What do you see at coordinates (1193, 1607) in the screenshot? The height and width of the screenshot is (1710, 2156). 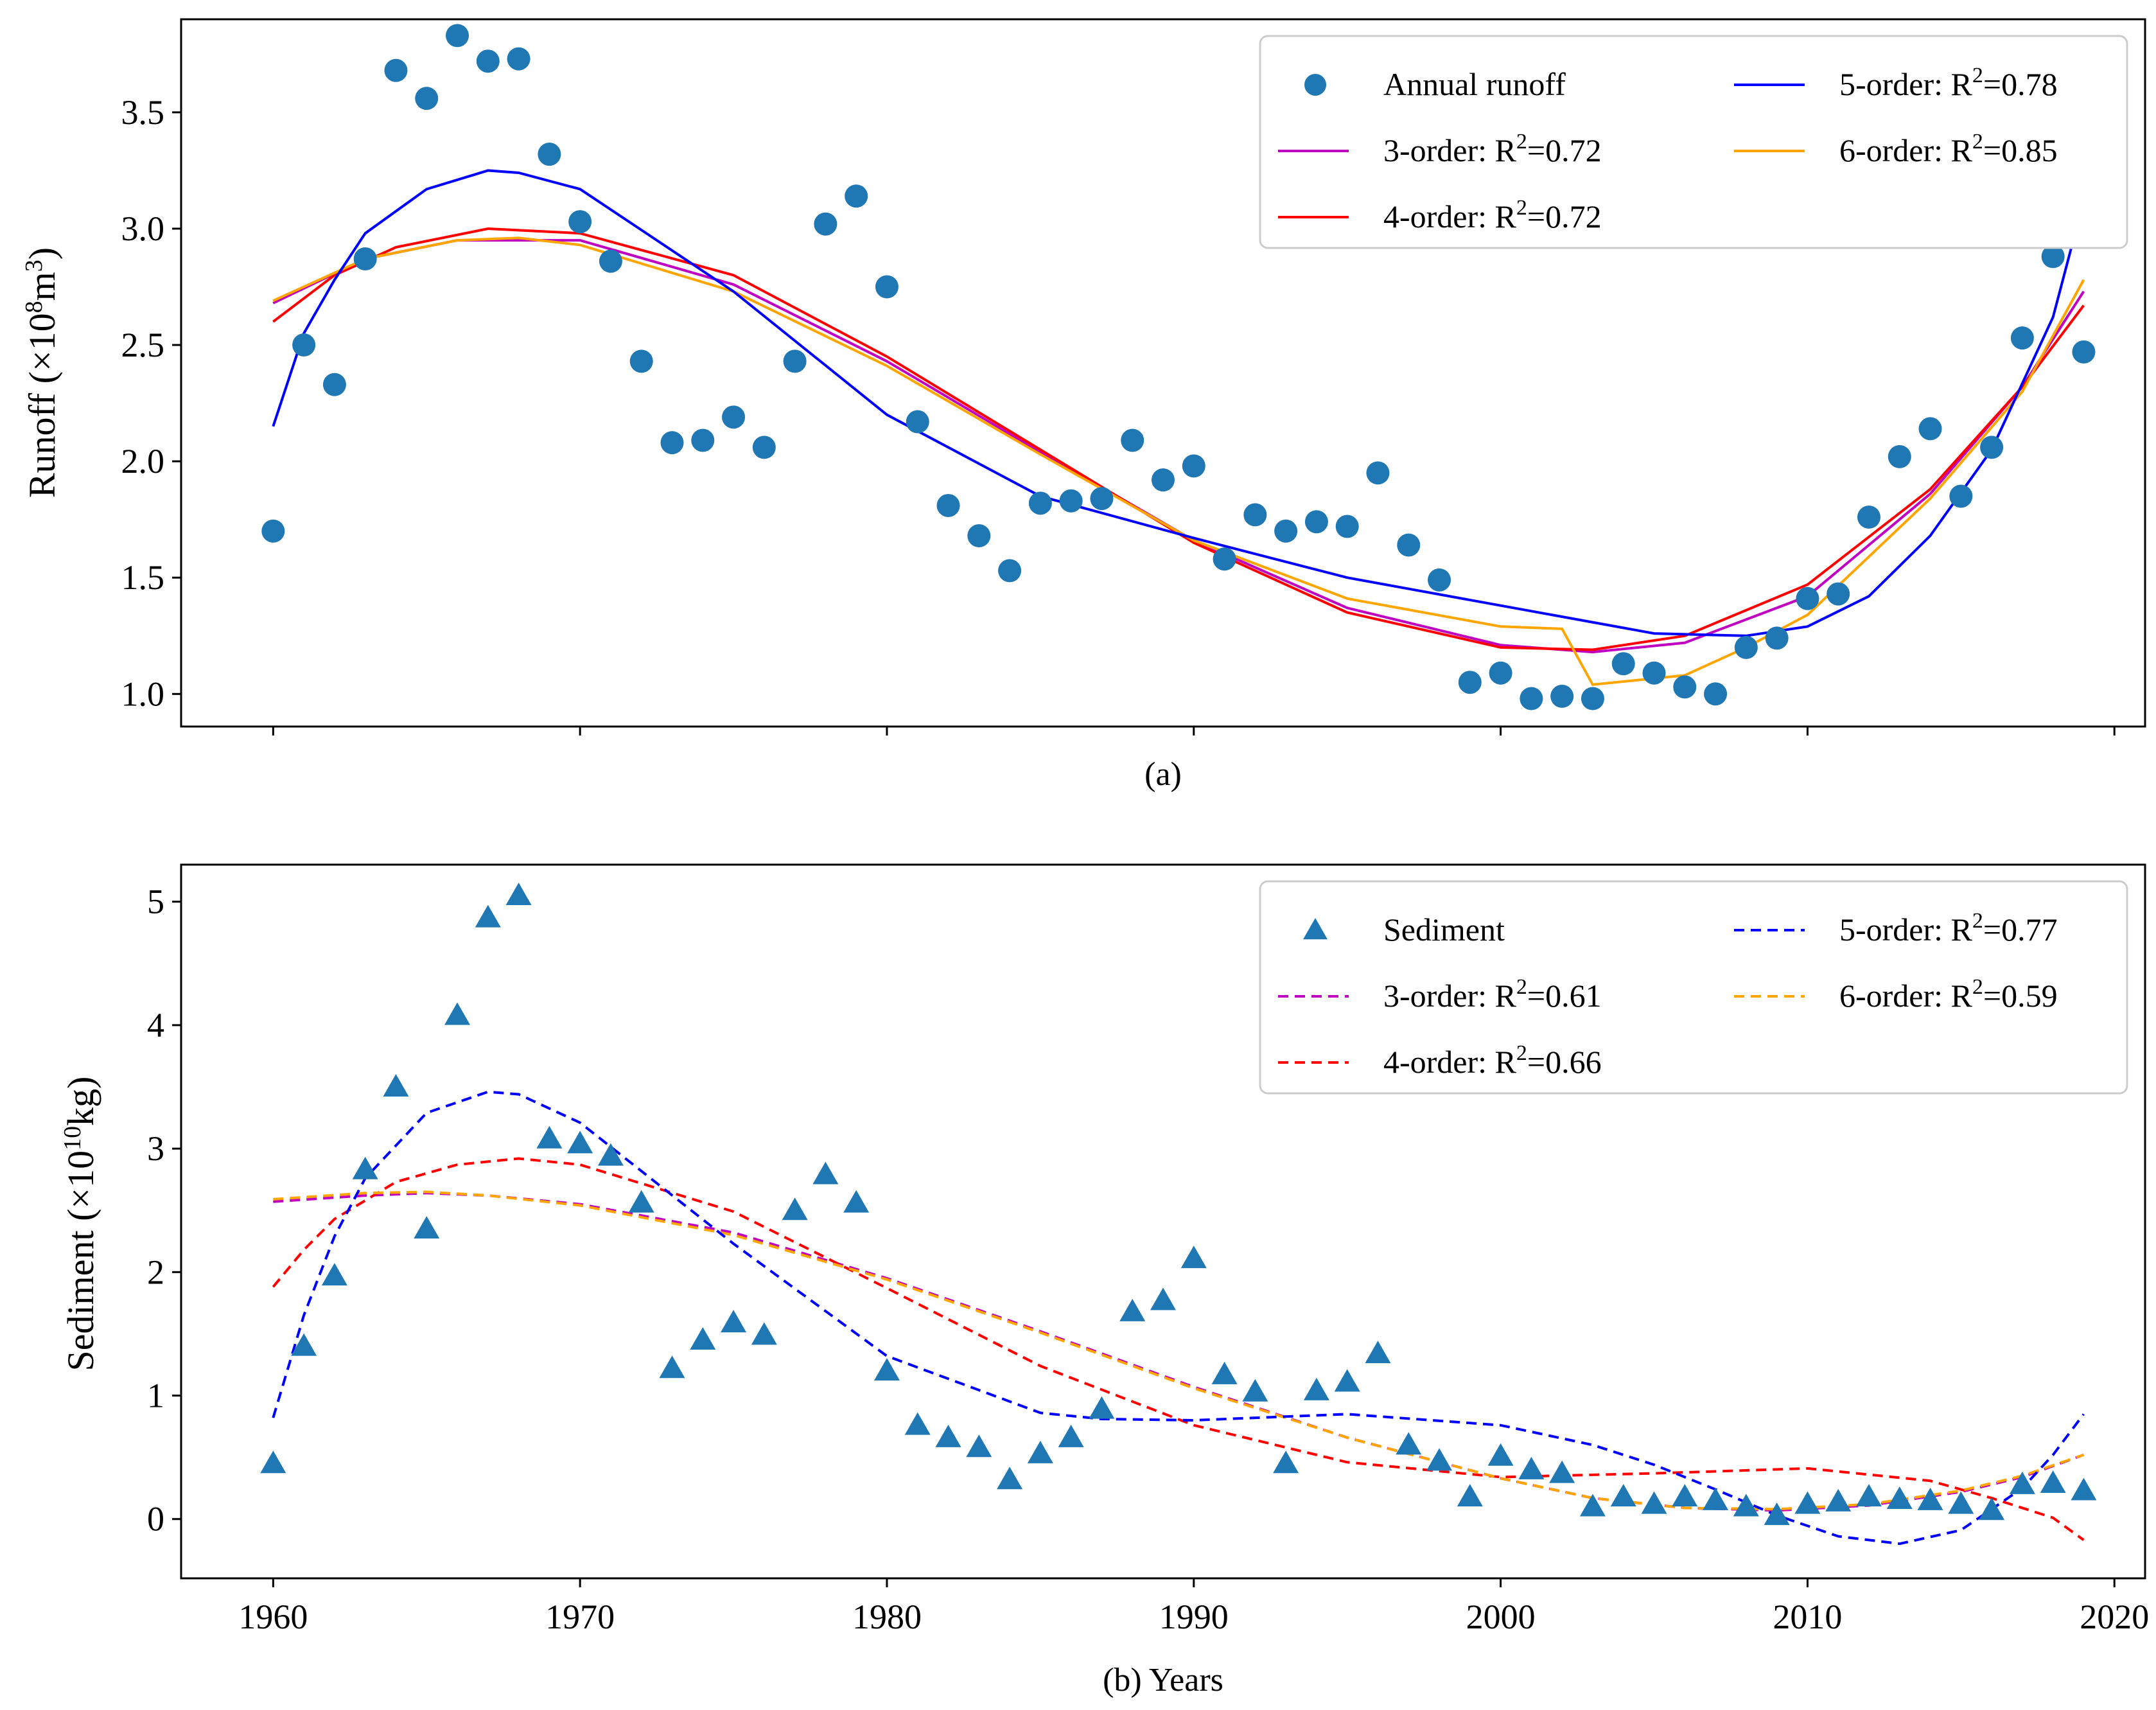 I see `panel-b-x-ticks: 1960 1970 1980 1990 2000 2010 2020` at bounding box center [1193, 1607].